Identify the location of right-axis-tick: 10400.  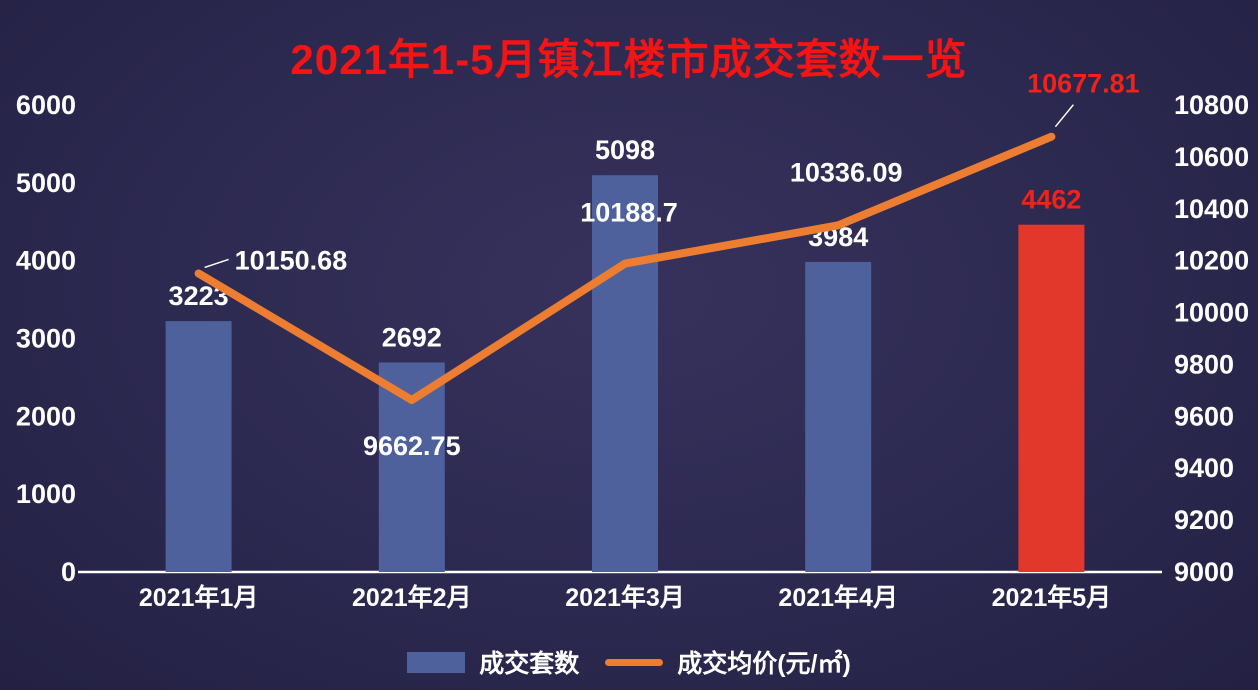
(1211, 209).